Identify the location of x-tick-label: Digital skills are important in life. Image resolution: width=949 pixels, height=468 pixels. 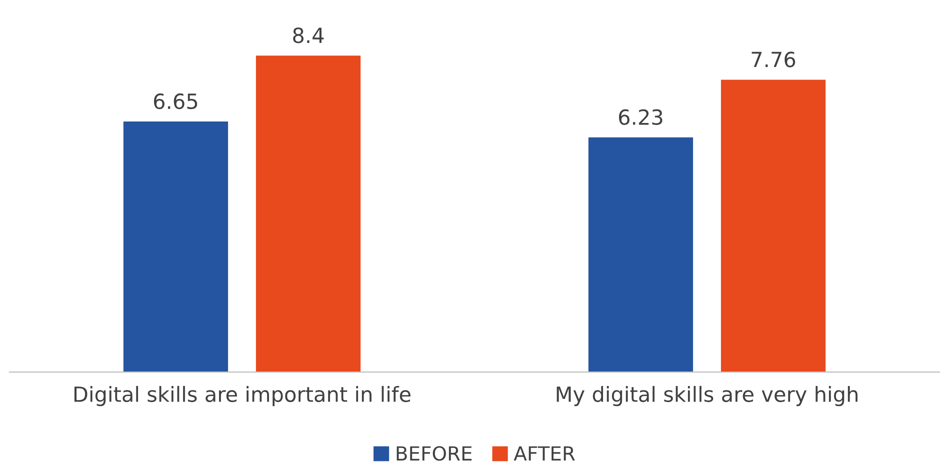
(242, 396).